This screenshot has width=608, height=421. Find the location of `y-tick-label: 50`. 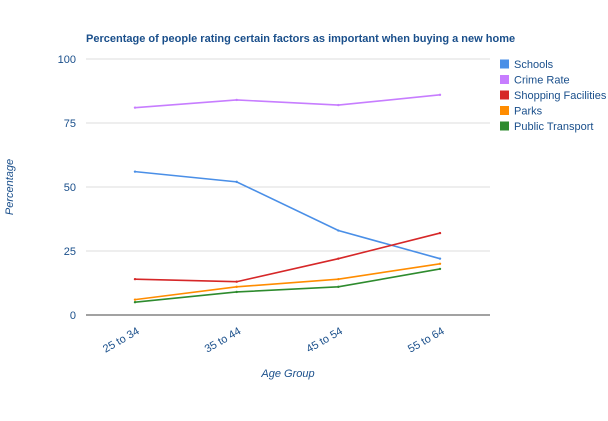

y-tick-label: 50 is located at coordinates (70, 188).